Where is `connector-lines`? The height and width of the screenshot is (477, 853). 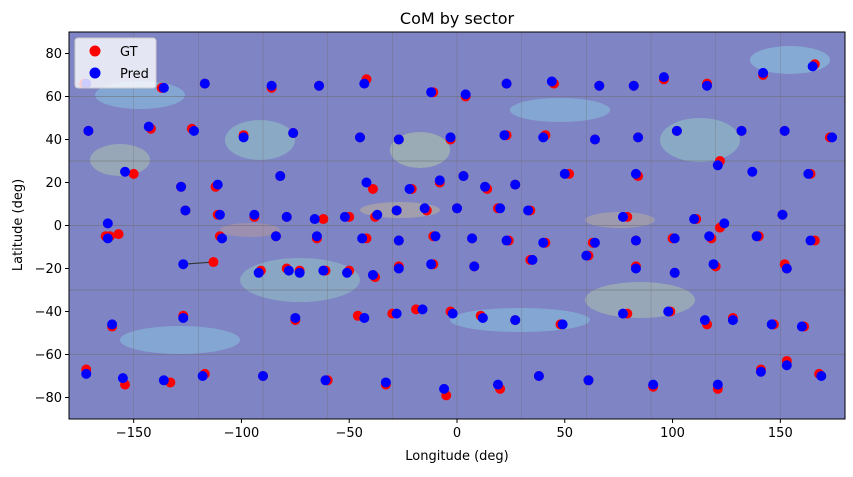 connector-lines is located at coordinates (198, 263).